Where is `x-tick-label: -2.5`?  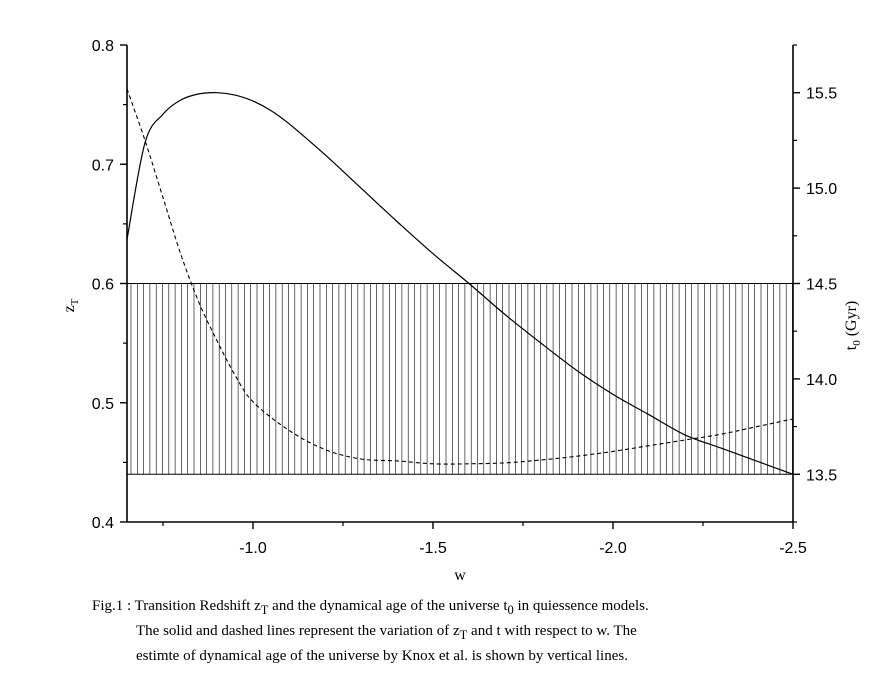 x-tick-label: -2.5 is located at coordinates (793, 548).